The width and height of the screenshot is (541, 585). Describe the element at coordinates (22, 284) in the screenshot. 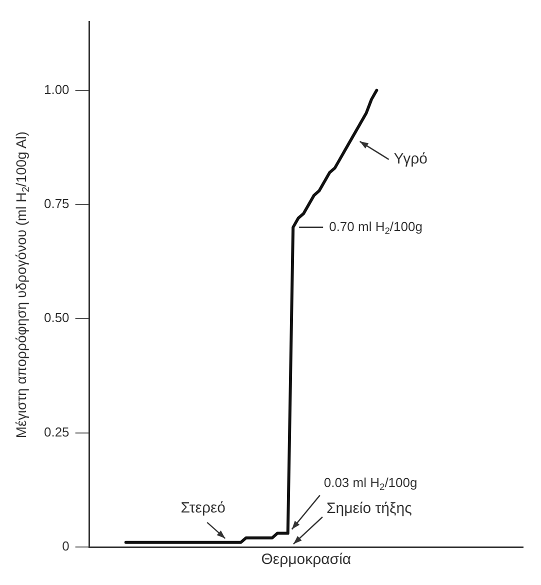

I see `y-axis-title: Μέγιστη απορρόφηση υδρογόνου (ml H2/100g Al)` at that location.